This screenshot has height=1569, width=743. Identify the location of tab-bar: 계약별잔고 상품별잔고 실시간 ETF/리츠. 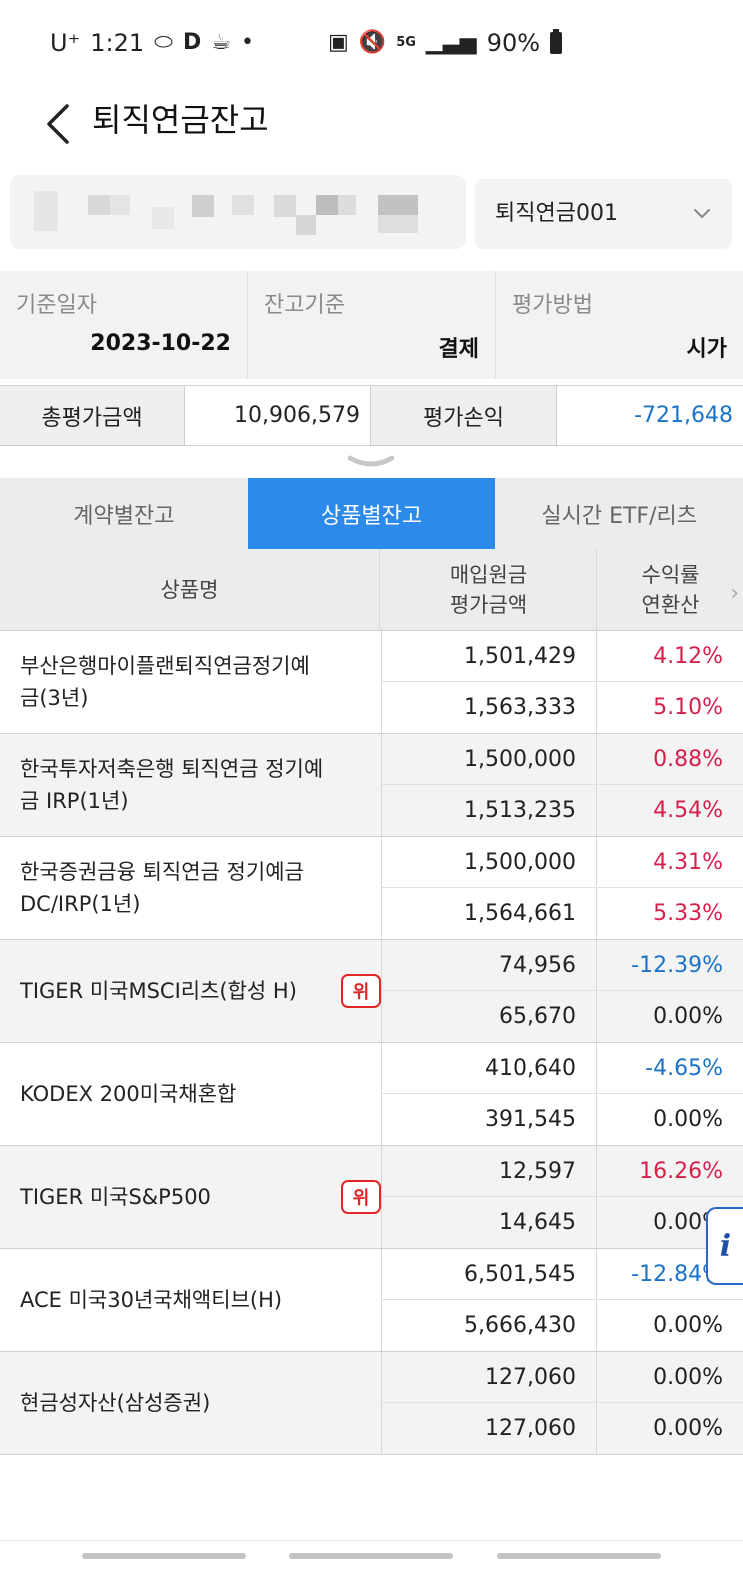
(371, 513).